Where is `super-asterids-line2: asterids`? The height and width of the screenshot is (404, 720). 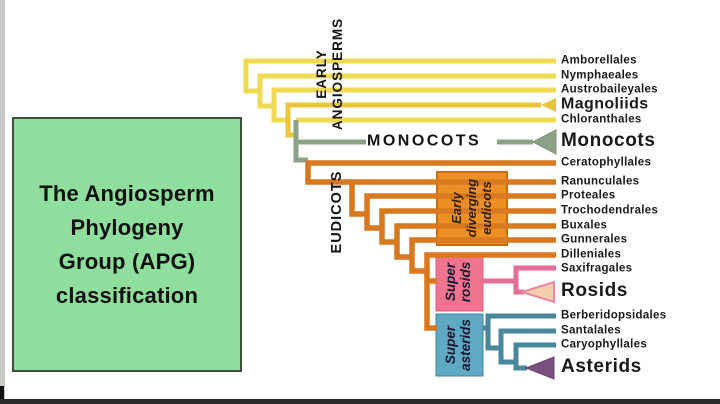 super-asterids-line2: asterids is located at coordinates (465, 345).